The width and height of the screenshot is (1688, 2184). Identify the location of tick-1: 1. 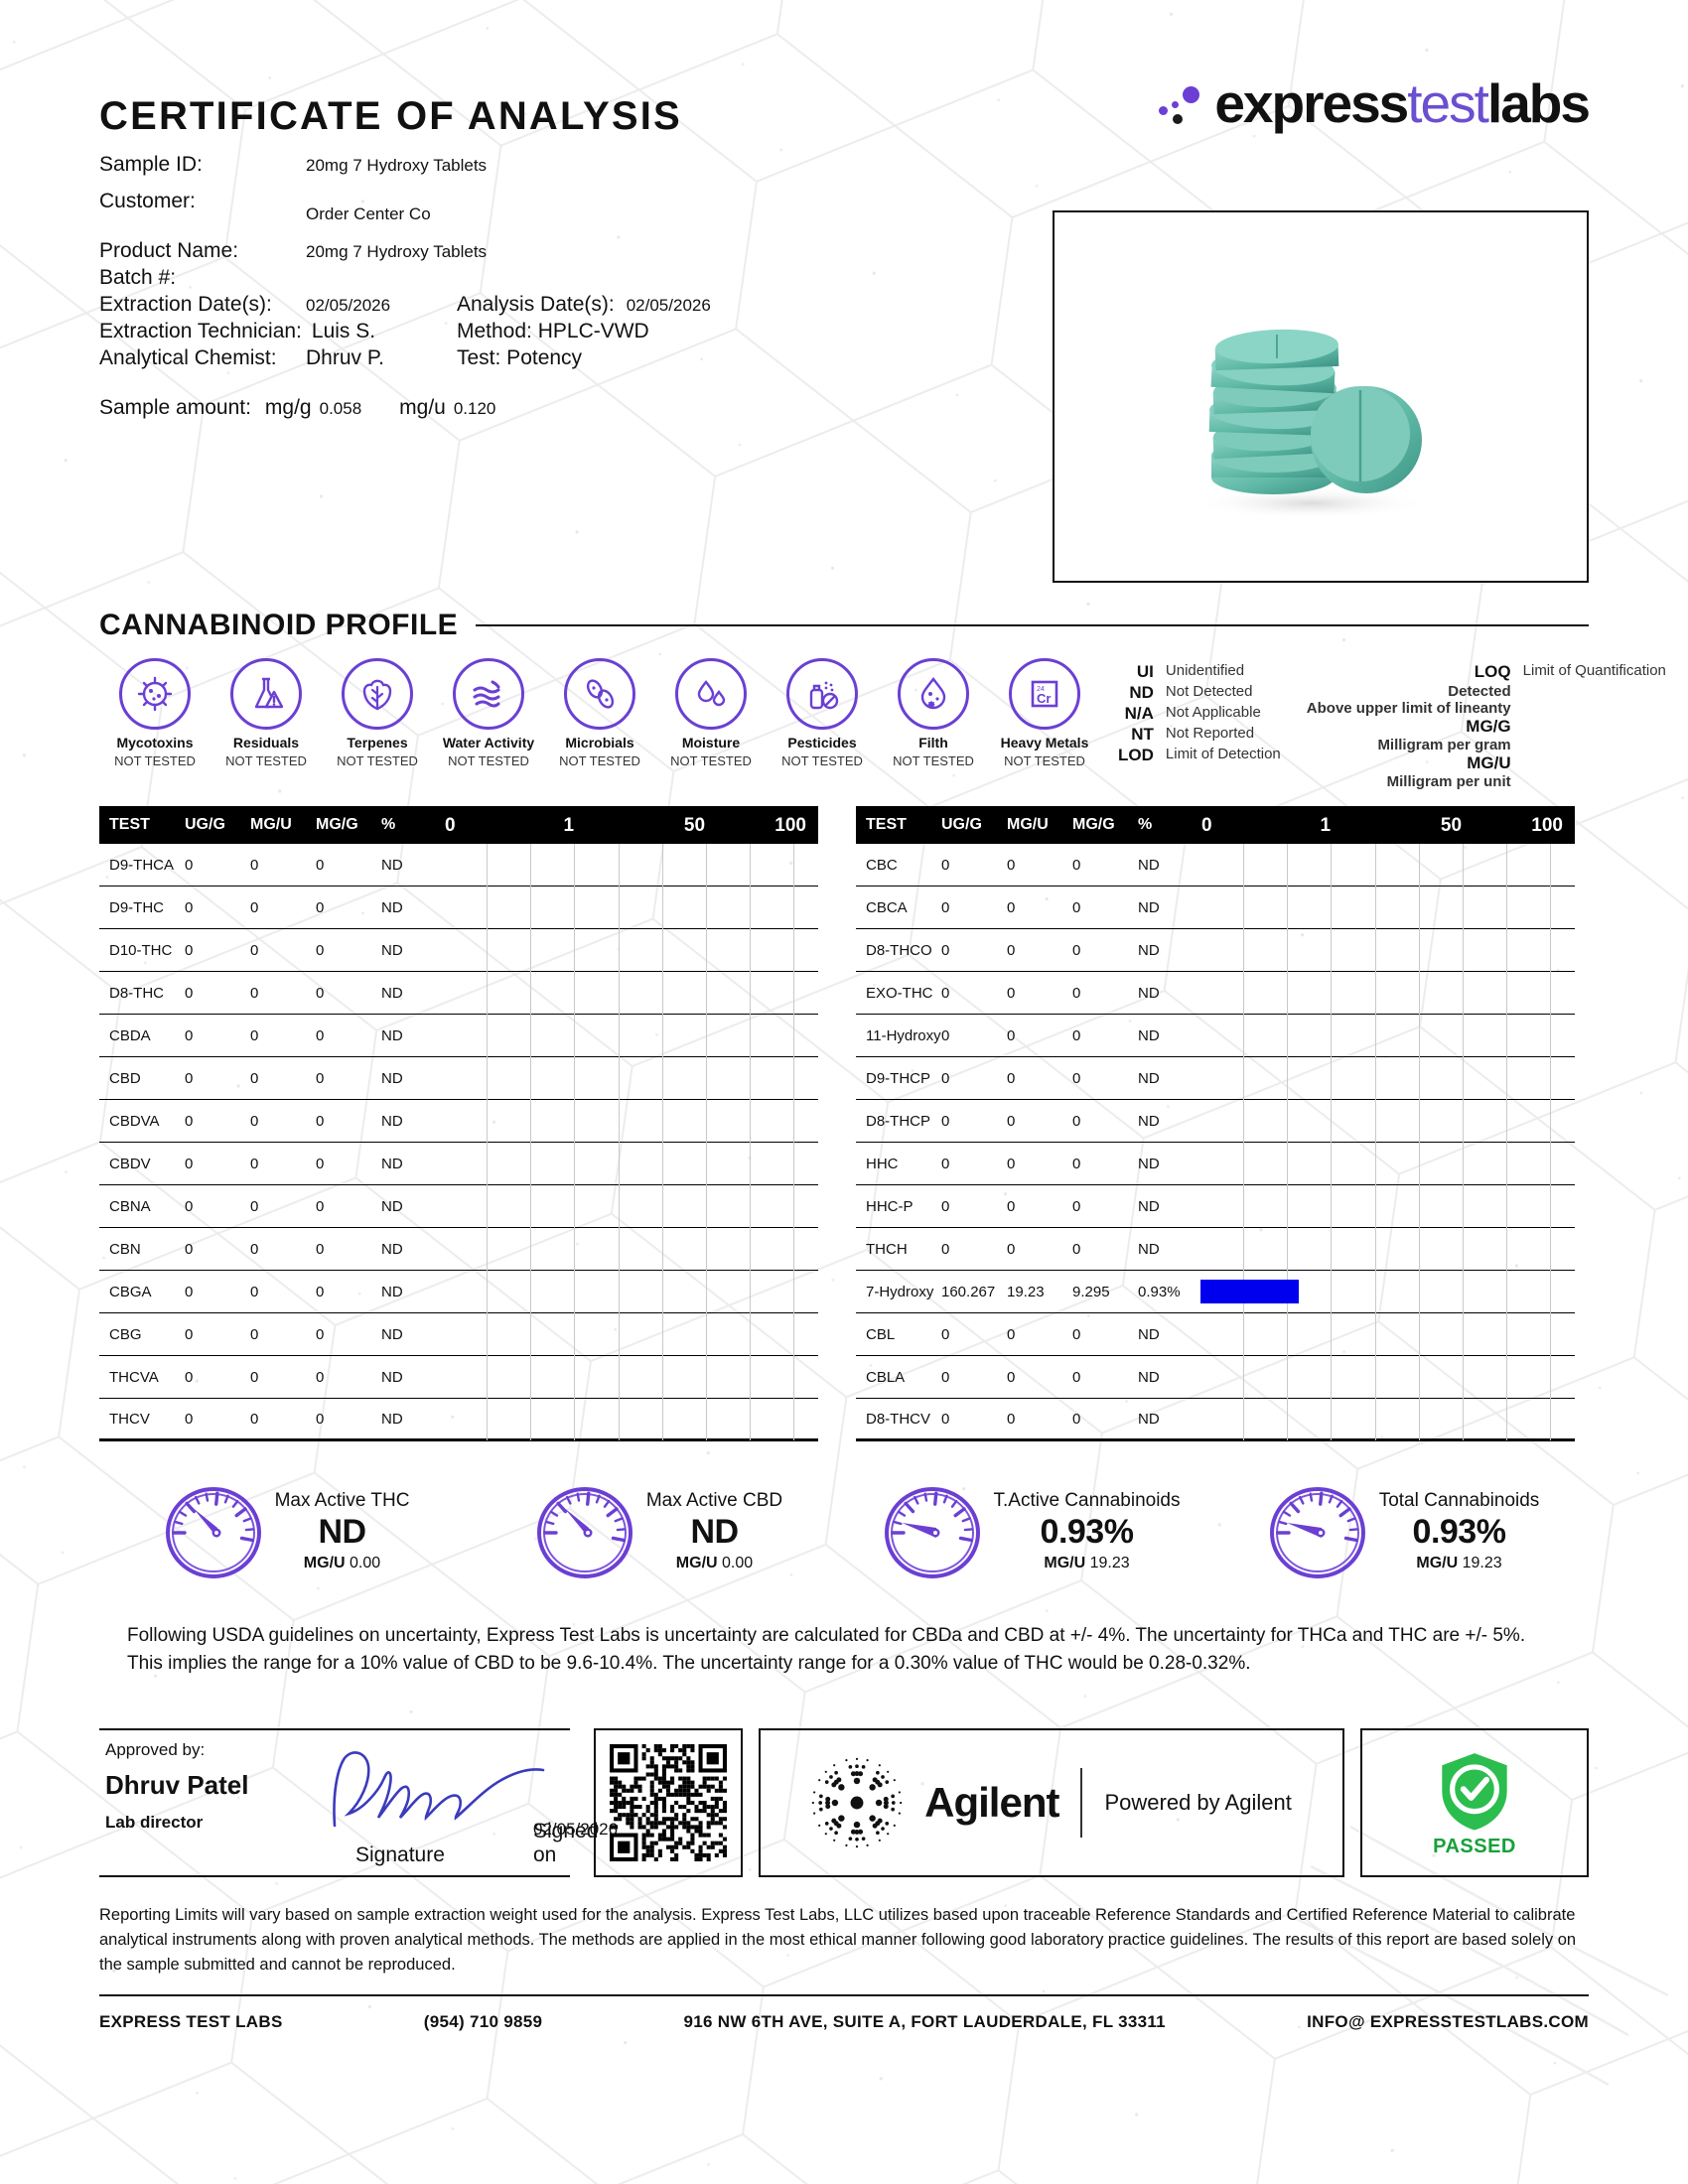
(569, 825).